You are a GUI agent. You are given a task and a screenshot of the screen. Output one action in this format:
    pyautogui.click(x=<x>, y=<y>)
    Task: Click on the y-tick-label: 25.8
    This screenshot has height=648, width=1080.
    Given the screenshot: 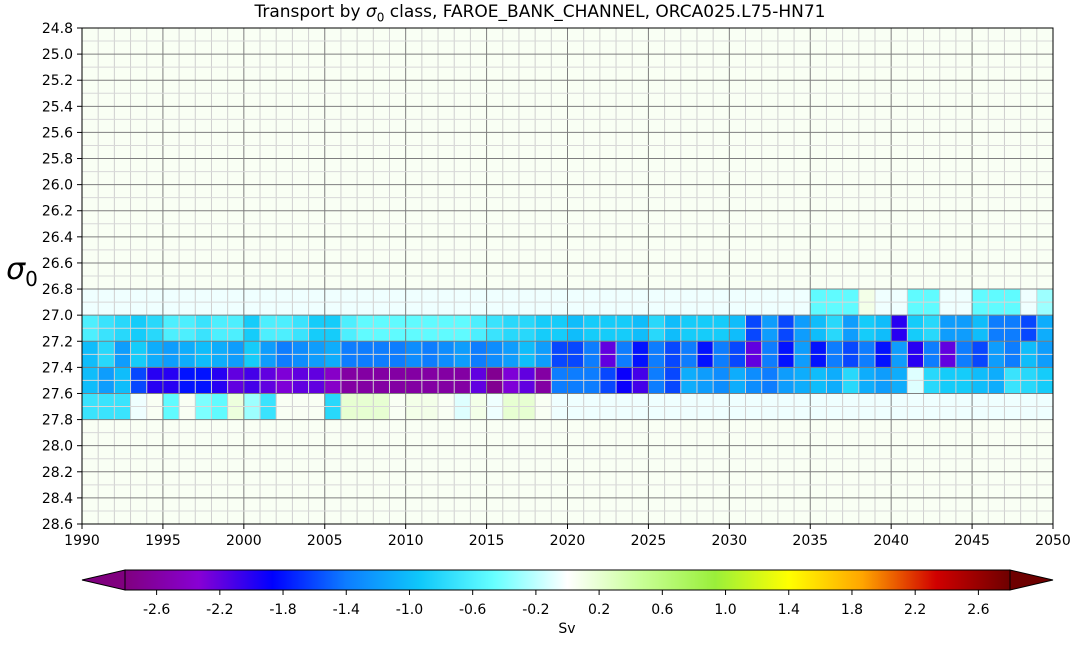 What is the action you would take?
    pyautogui.click(x=57, y=160)
    